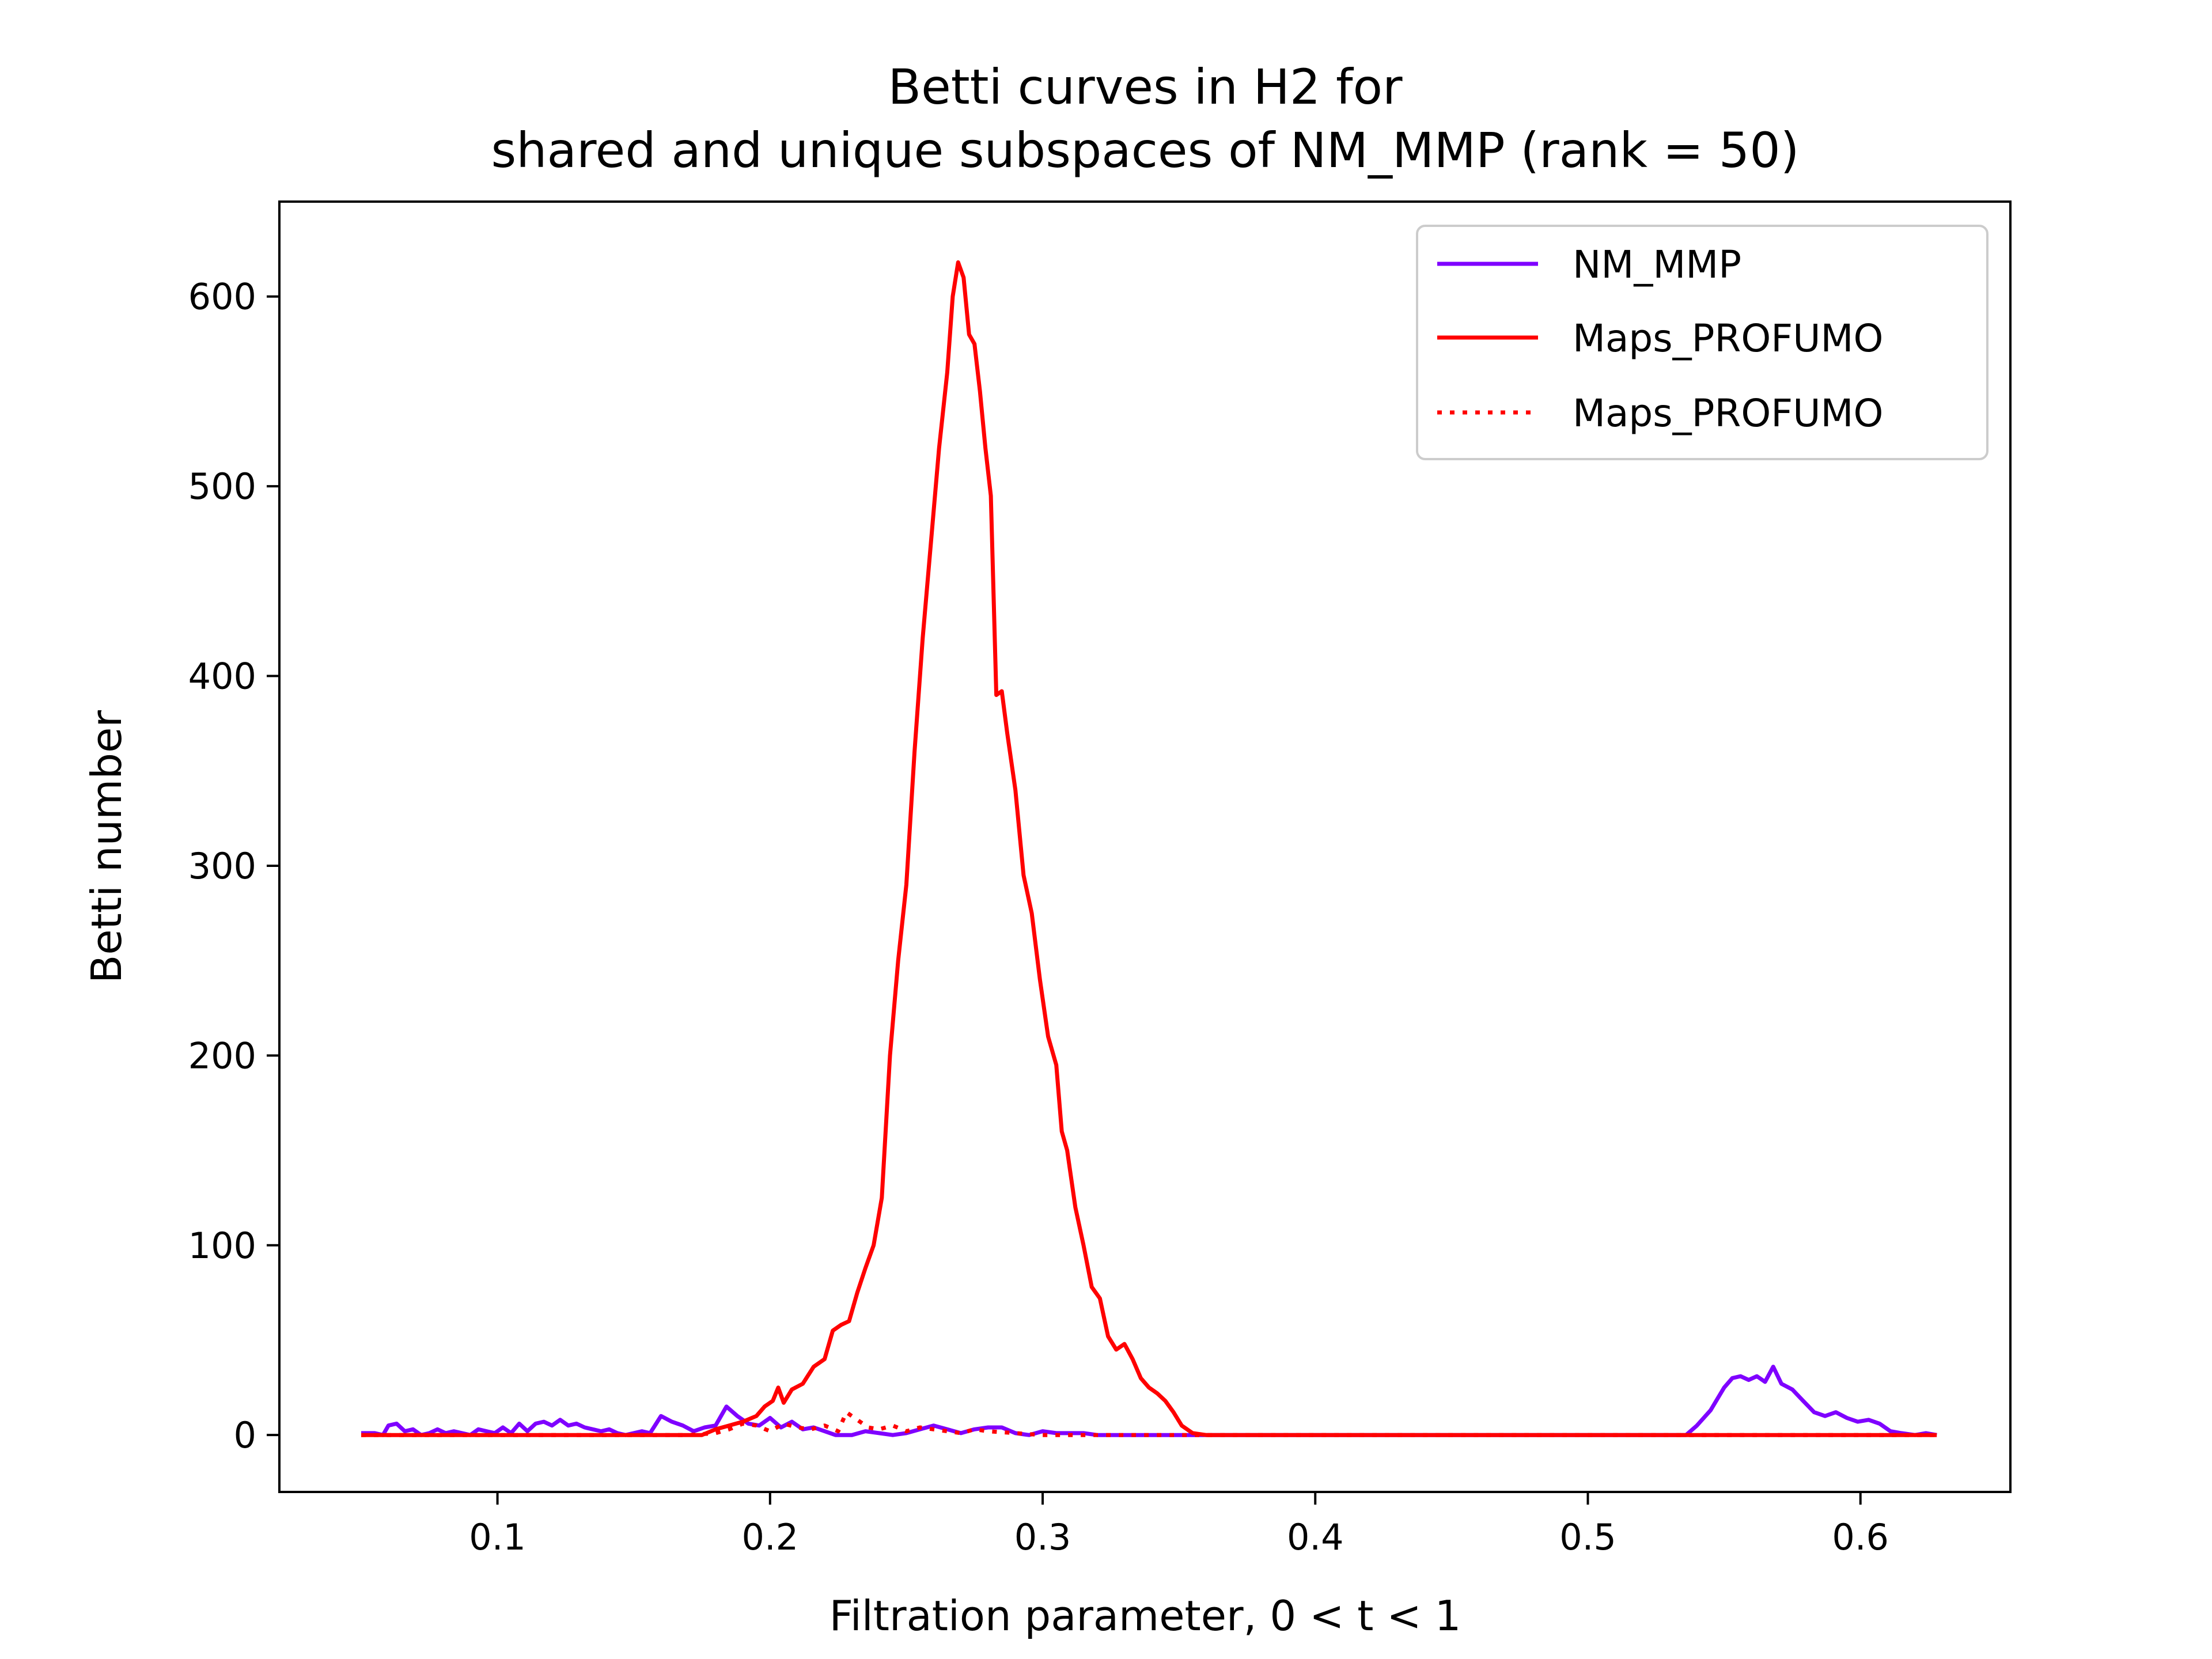 This screenshot has width=2212, height=1659. Describe the element at coordinates (770, 1537) in the screenshot. I see `x-tick-label: 0.2` at that location.